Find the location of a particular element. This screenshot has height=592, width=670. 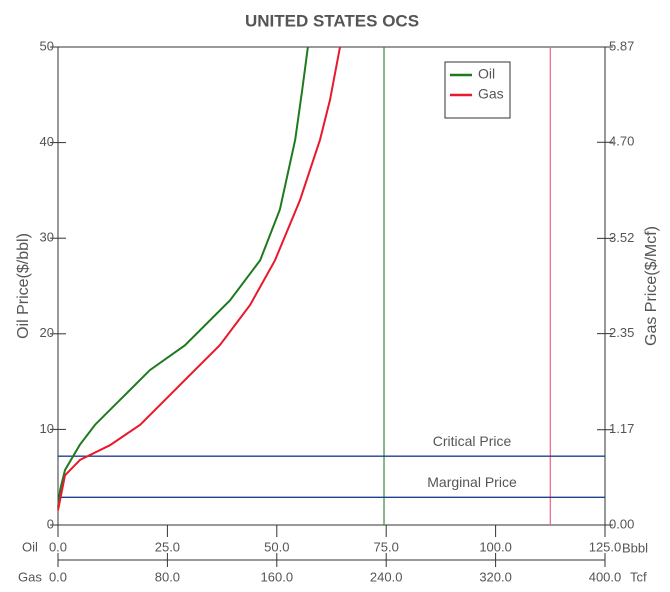

x-tick-label: 125.0 is located at coordinates (605, 546).